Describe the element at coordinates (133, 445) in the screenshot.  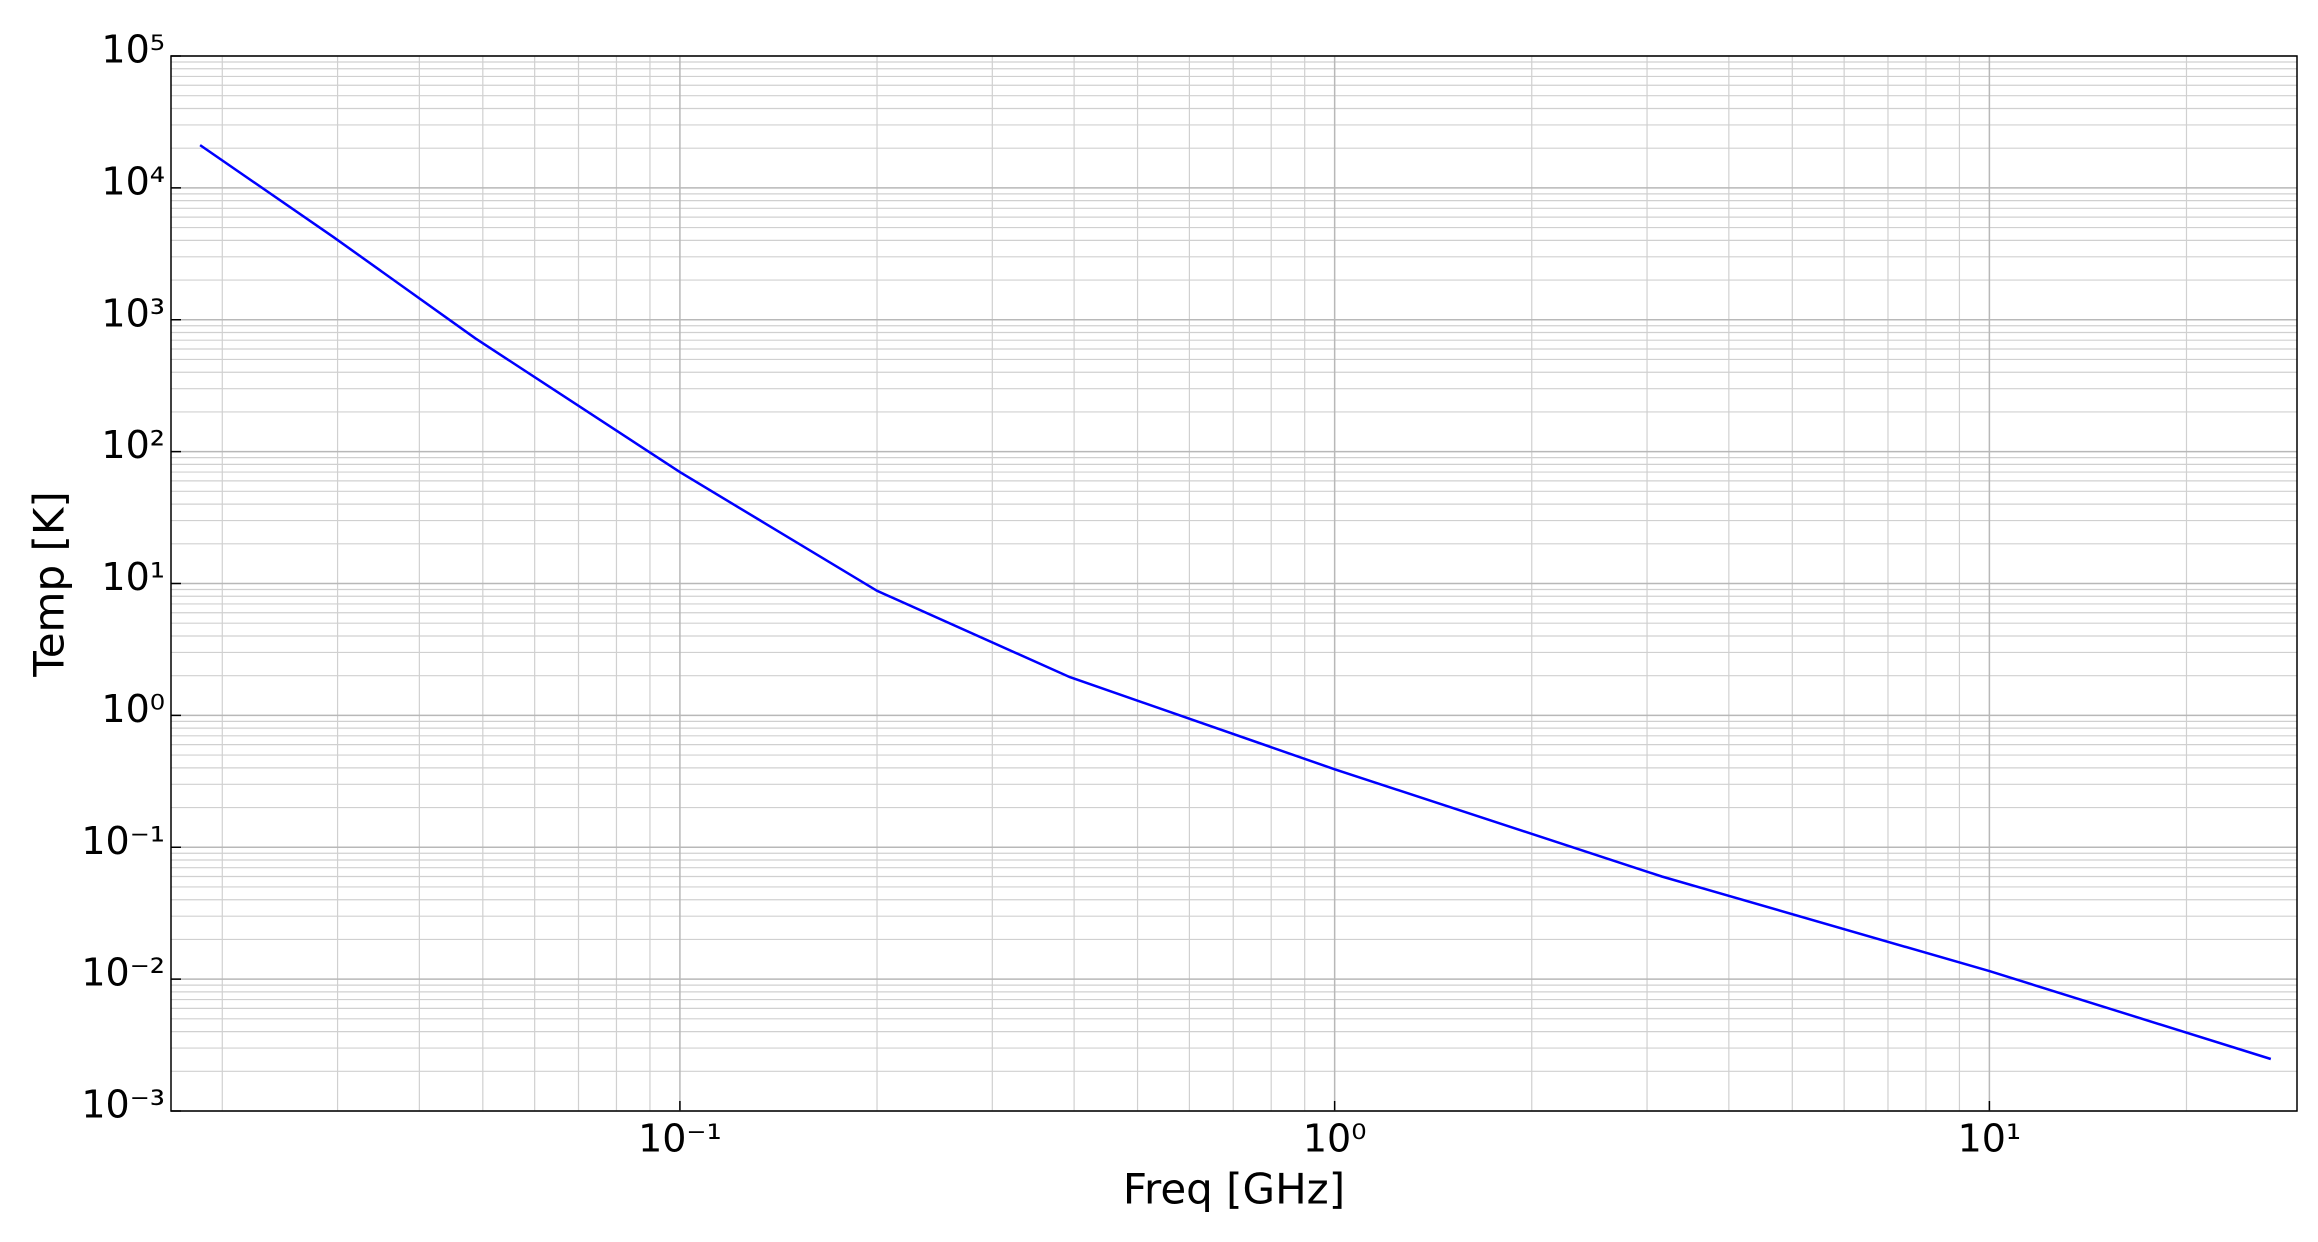
I see `y-tick-label: 10²` at that location.